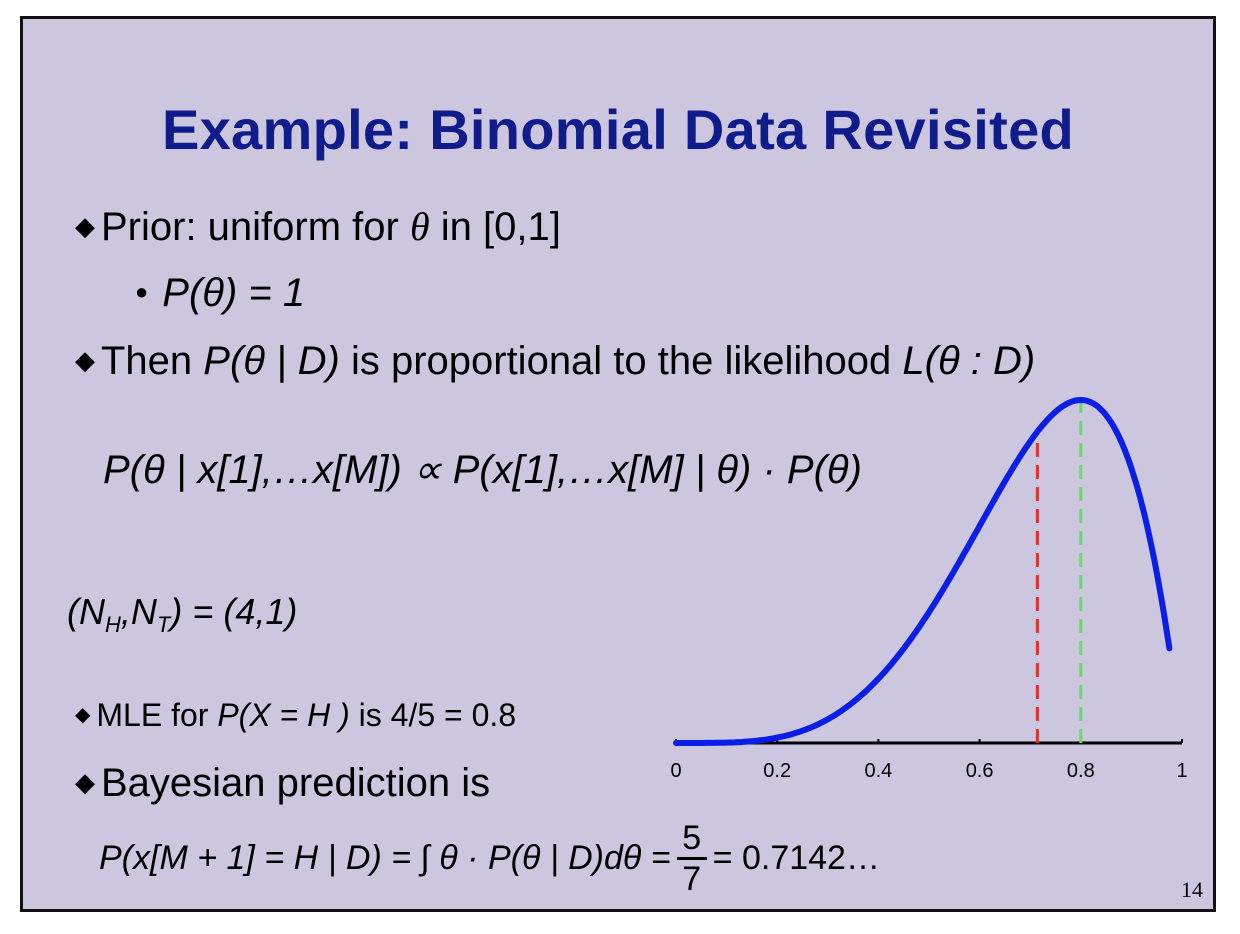 Image resolution: width=1240 pixels, height=934 pixels. What do you see at coordinates (296, 783) in the screenshot?
I see `bullet-text: Bayesian prediction is` at bounding box center [296, 783].